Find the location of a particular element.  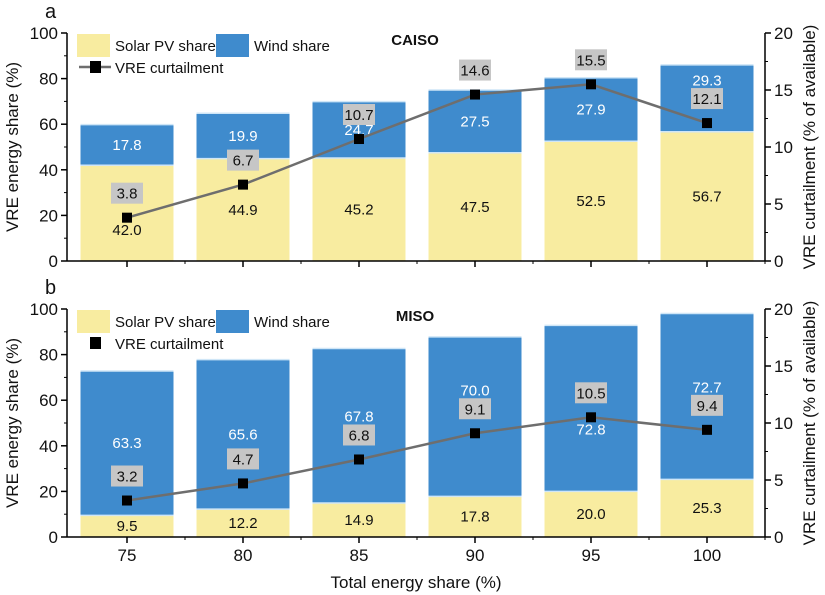

solar-value-label: 12.2 is located at coordinates (242, 523).